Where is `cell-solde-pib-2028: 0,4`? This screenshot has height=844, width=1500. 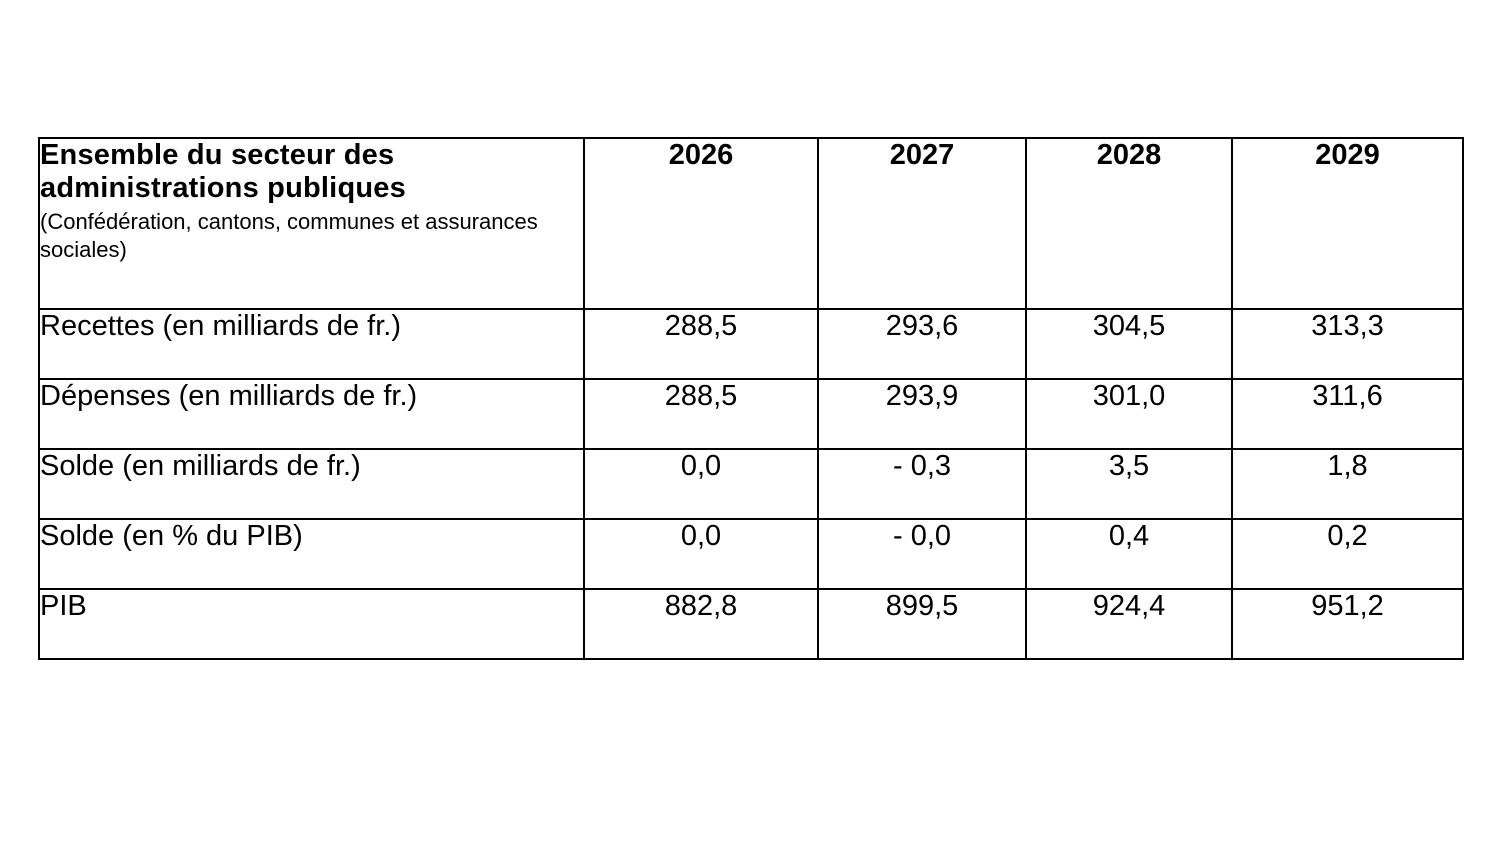
cell-solde-pib-2028: 0,4 is located at coordinates (1129, 554).